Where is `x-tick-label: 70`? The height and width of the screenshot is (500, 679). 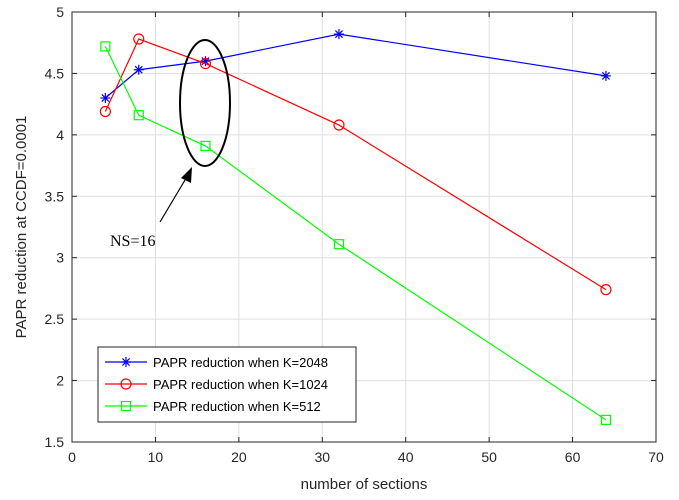 x-tick-label: 70 is located at coordinates (656, 457).